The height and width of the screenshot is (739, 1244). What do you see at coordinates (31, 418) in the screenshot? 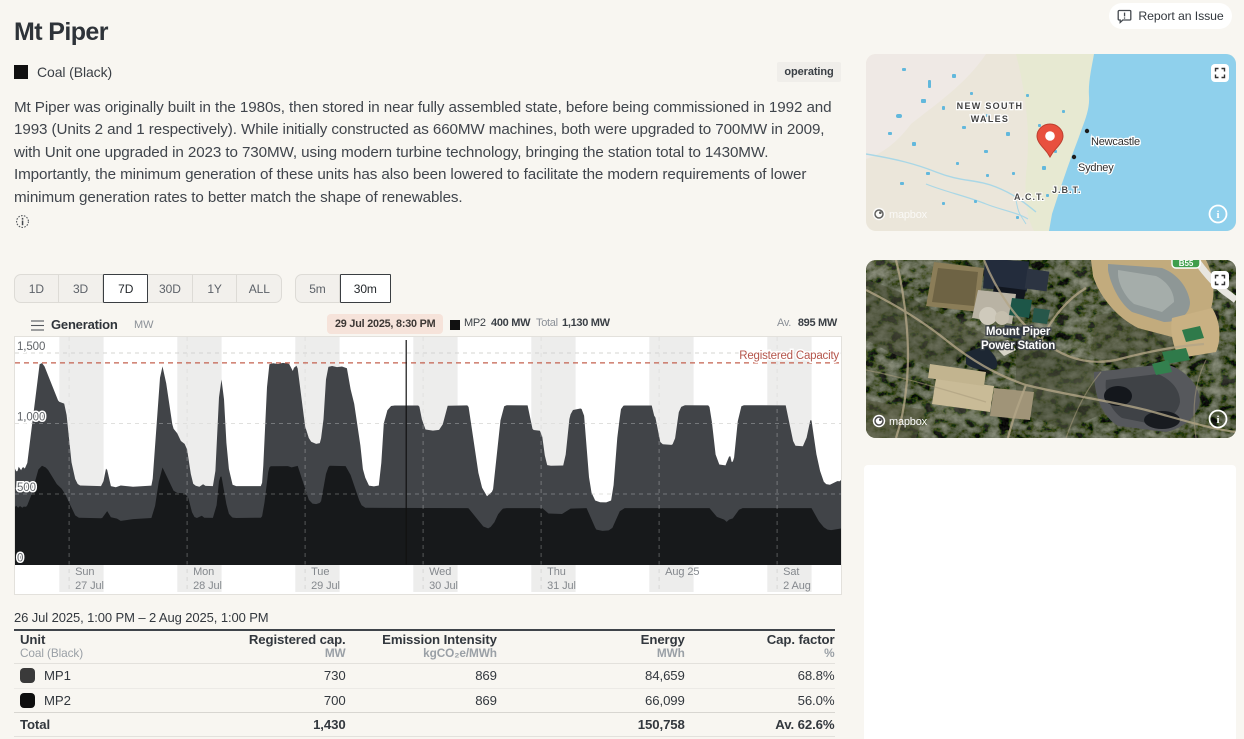
I see `svg-text: 1,000` at bounding box center [31, 418].